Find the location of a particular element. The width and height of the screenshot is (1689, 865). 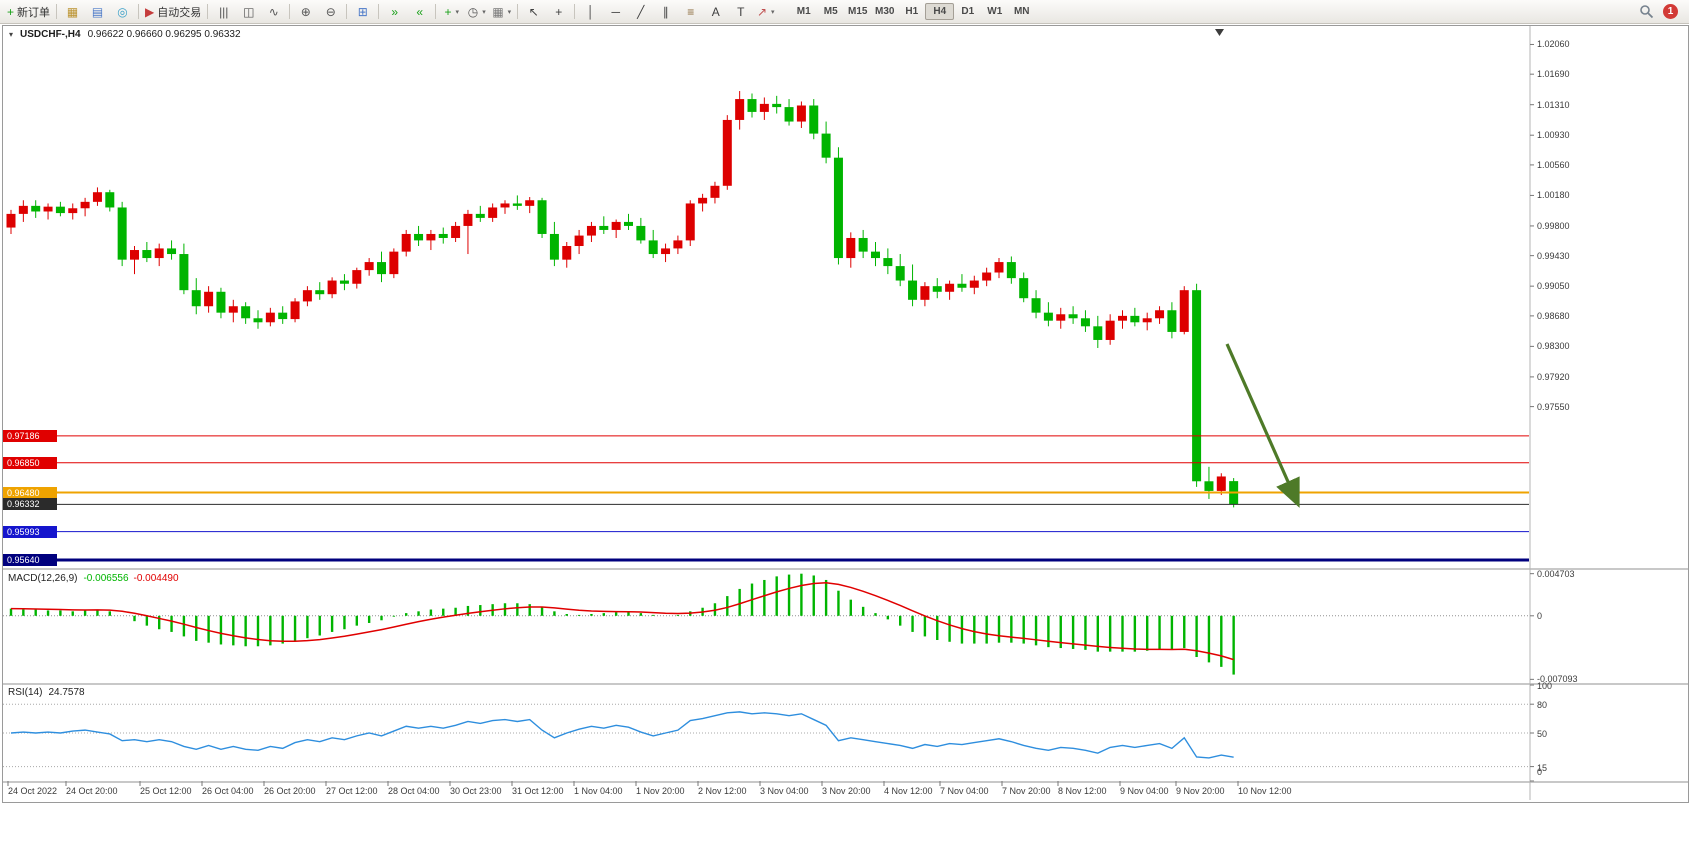

vertical-line-button: │ is located at coordinates (590, 11).